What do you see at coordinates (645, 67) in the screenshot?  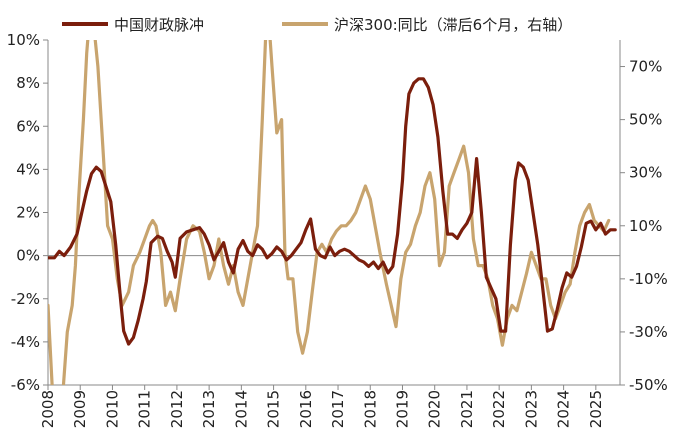 I see `right-tick-label: 70%` at bounding box center [645, 67].